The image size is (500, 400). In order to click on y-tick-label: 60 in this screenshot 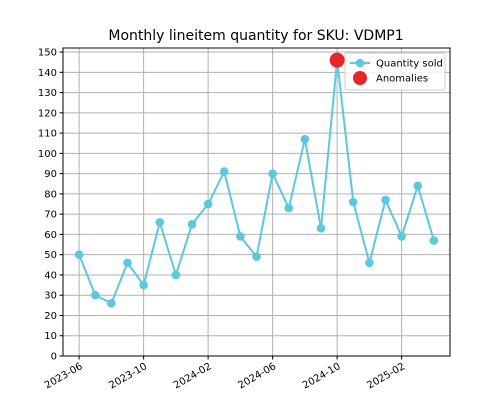, I will do `click(50, 235)`.